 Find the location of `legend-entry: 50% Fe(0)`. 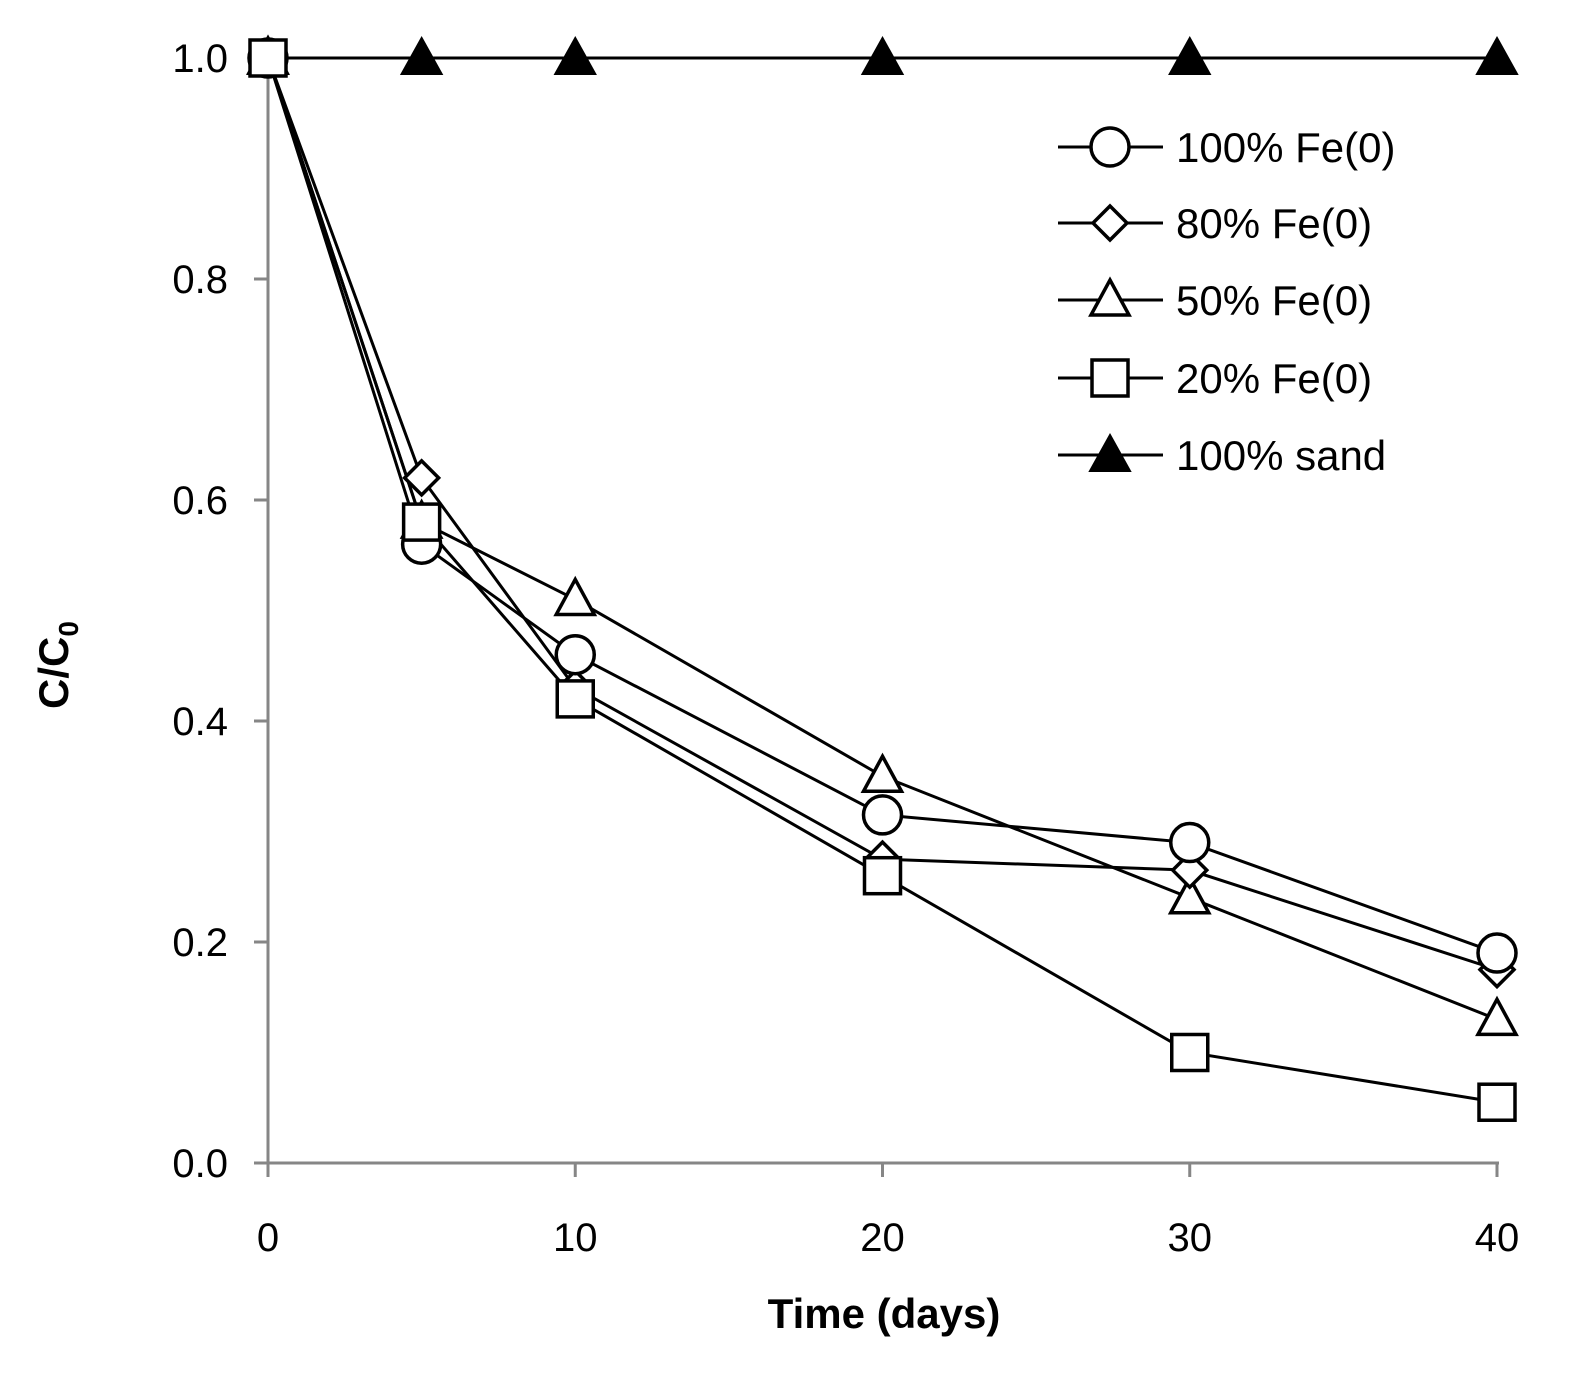

legend-entry: 50% Fe(0) is located at coordinates (1215, 300).